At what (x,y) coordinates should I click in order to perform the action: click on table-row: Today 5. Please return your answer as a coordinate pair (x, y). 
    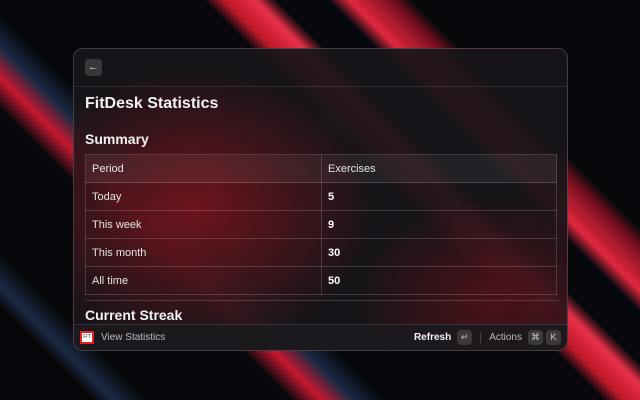
    Looking at the image, I should click on (321, 196).